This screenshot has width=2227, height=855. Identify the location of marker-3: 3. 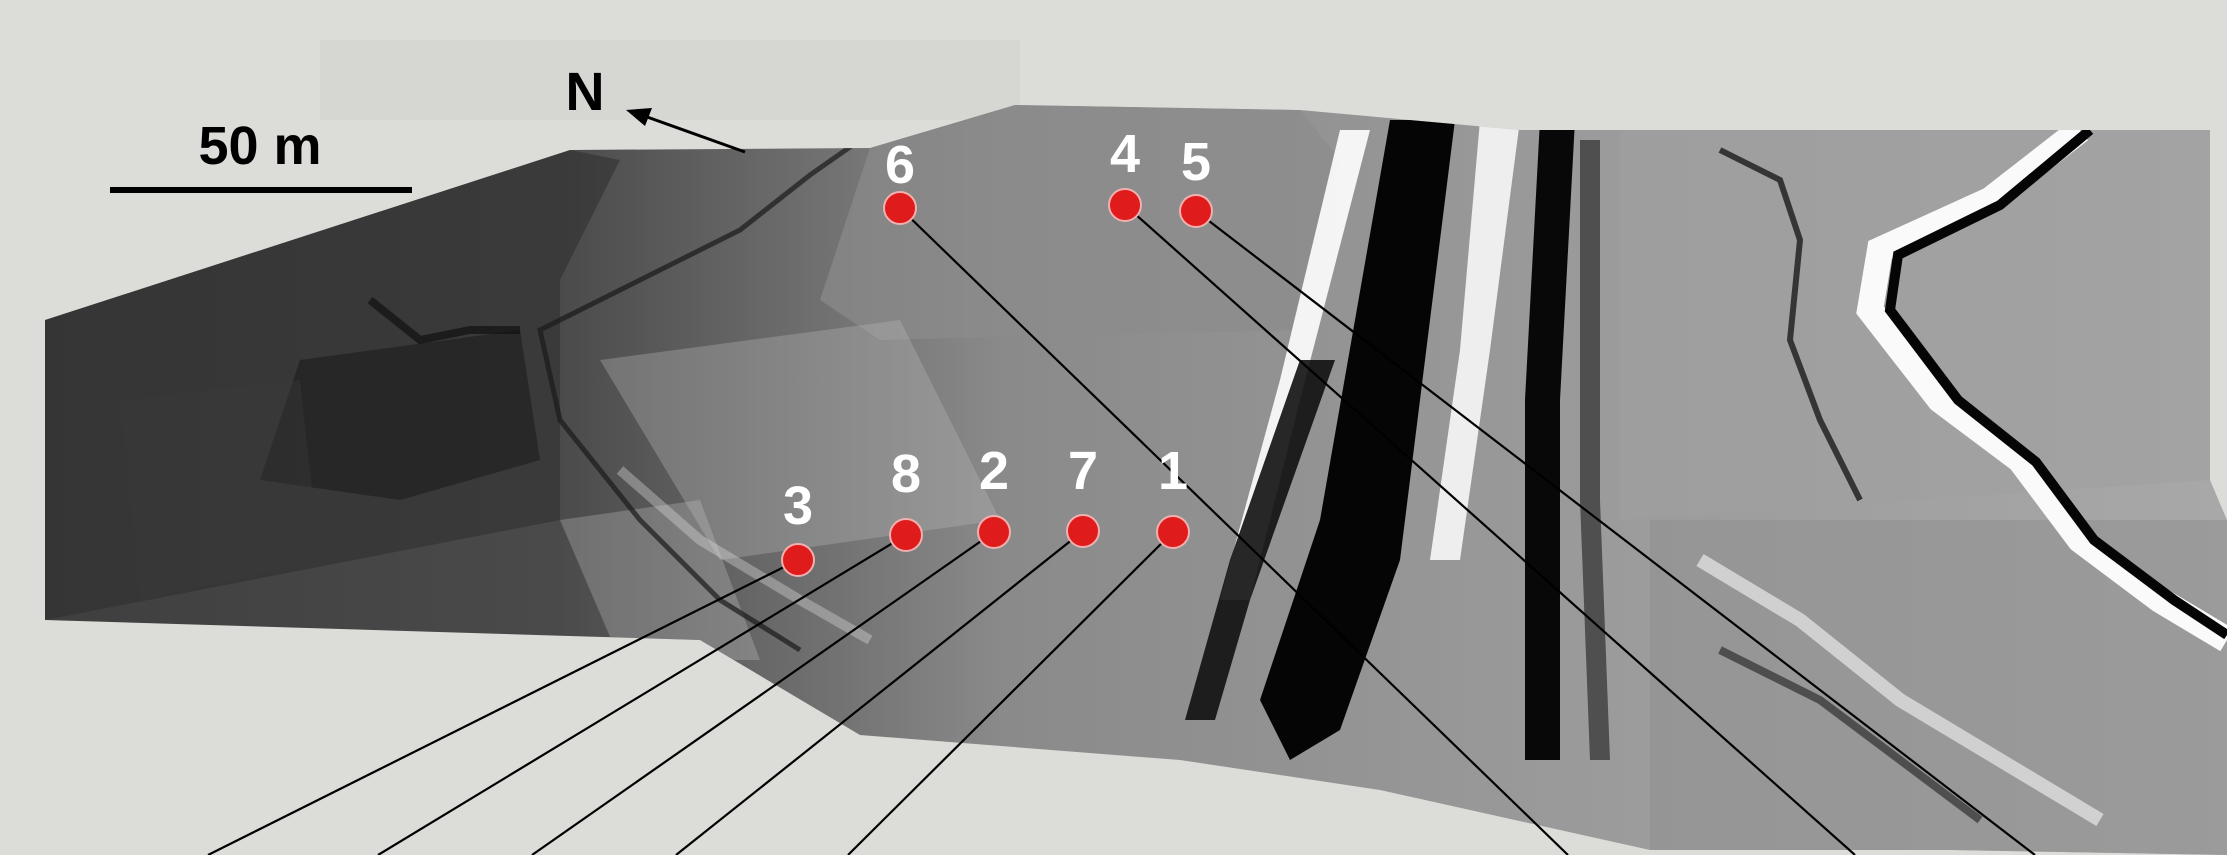
(798, 526).